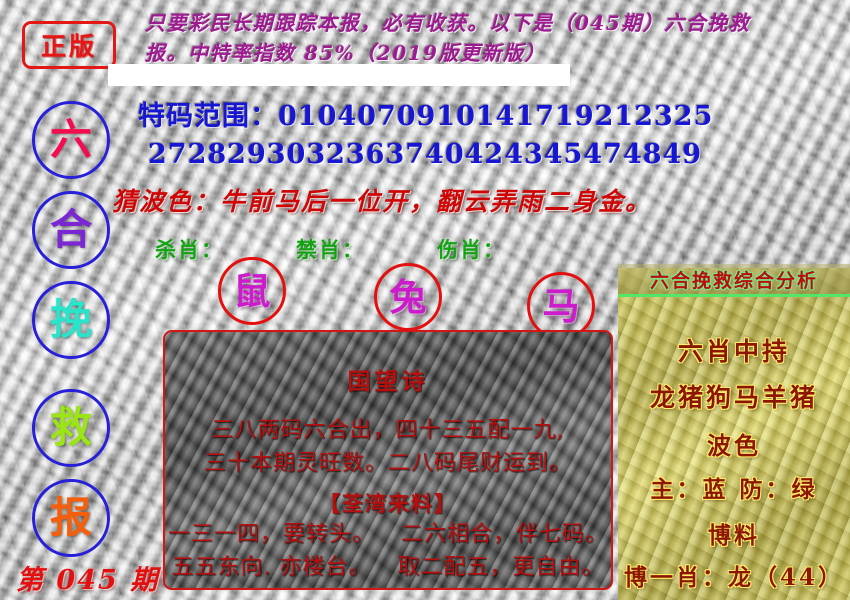 Image resolution: width=850 pixels, height=600 pixels. What do you see at coordinates (456, 116) in the screenshot?
I see `lottery-number: 10` at bounding box center [456, 116].